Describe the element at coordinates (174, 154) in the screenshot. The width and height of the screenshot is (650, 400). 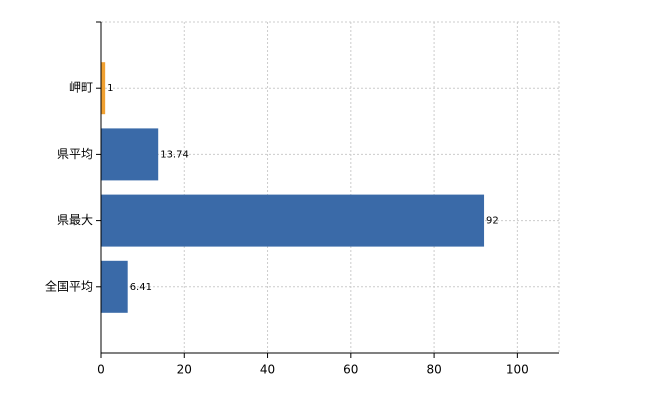
I see `value-label: 13.74` at that location.